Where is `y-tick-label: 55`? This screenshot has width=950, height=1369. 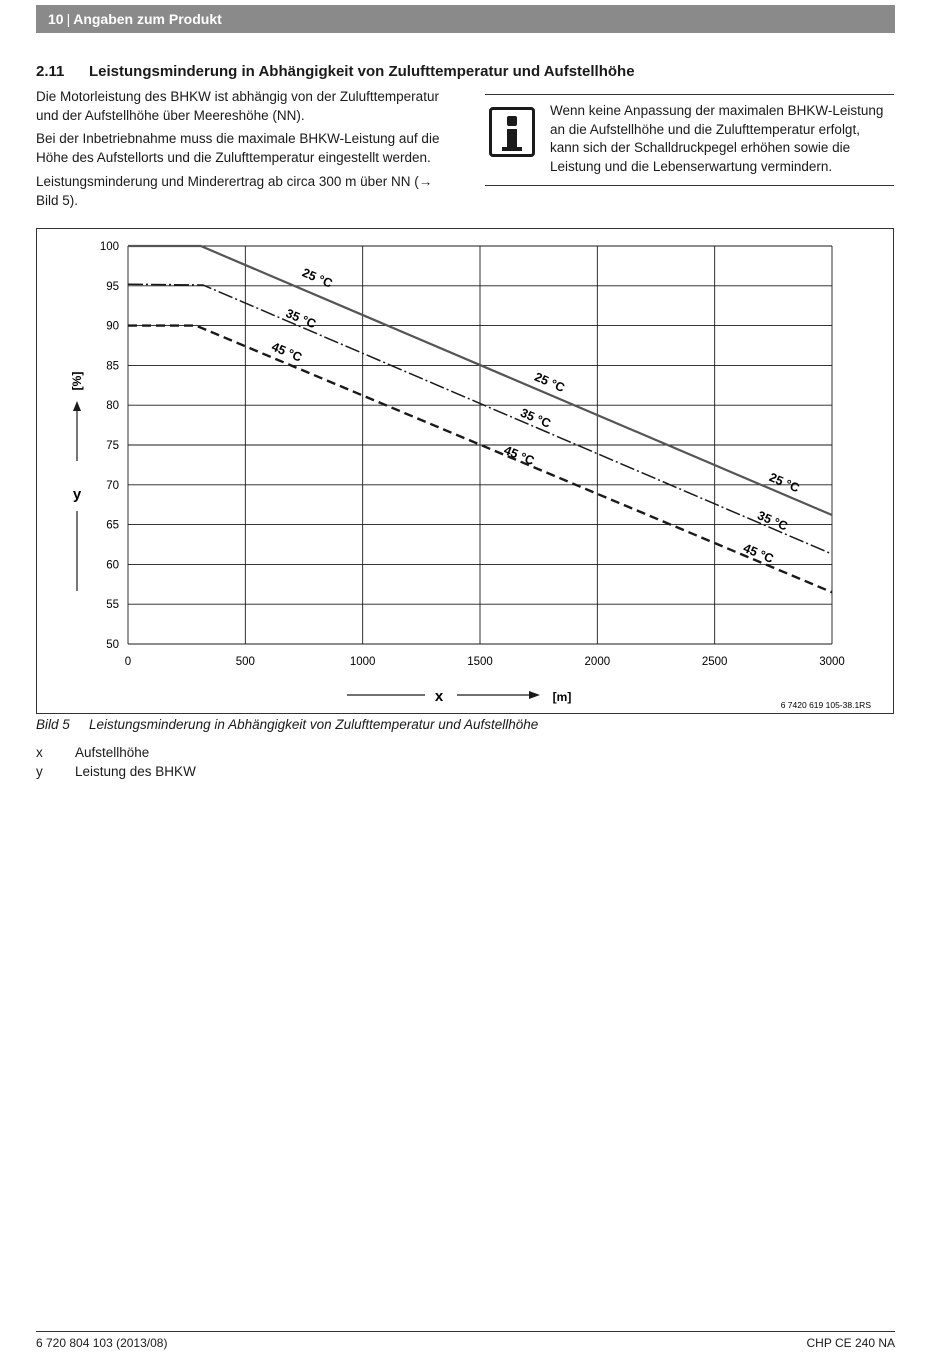
y-tick-label: 55 is located at coordinates (112, 605).